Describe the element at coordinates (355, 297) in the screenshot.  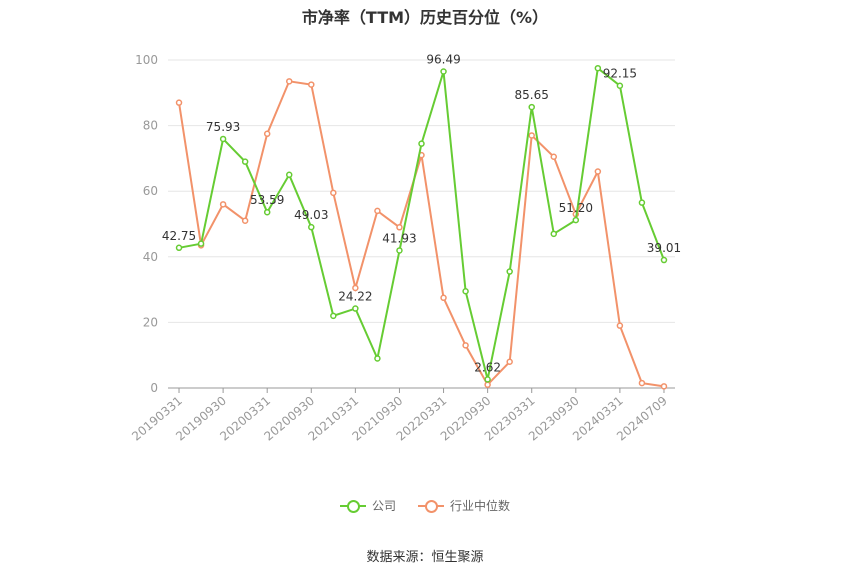
I see `data-label: 24.22` at that location.